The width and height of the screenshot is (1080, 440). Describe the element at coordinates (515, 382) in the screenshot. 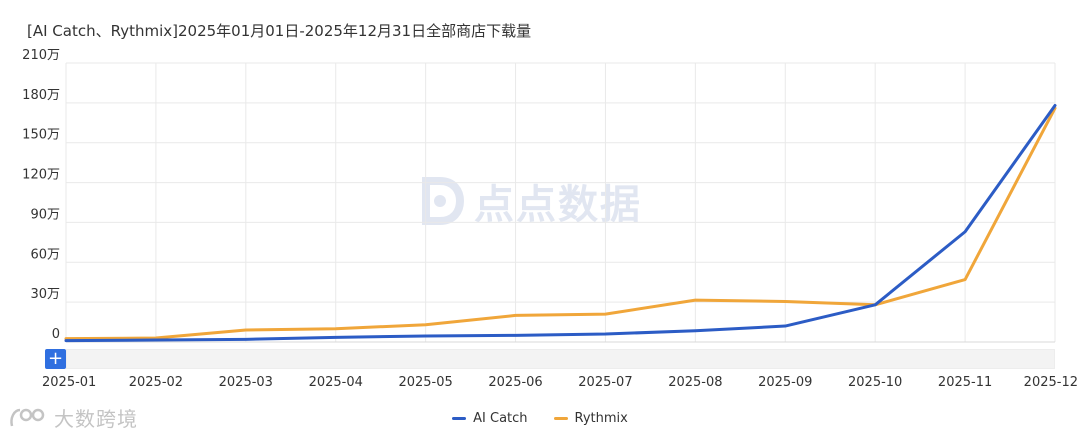

I see `x-tick-label: 2025-06` at that location.